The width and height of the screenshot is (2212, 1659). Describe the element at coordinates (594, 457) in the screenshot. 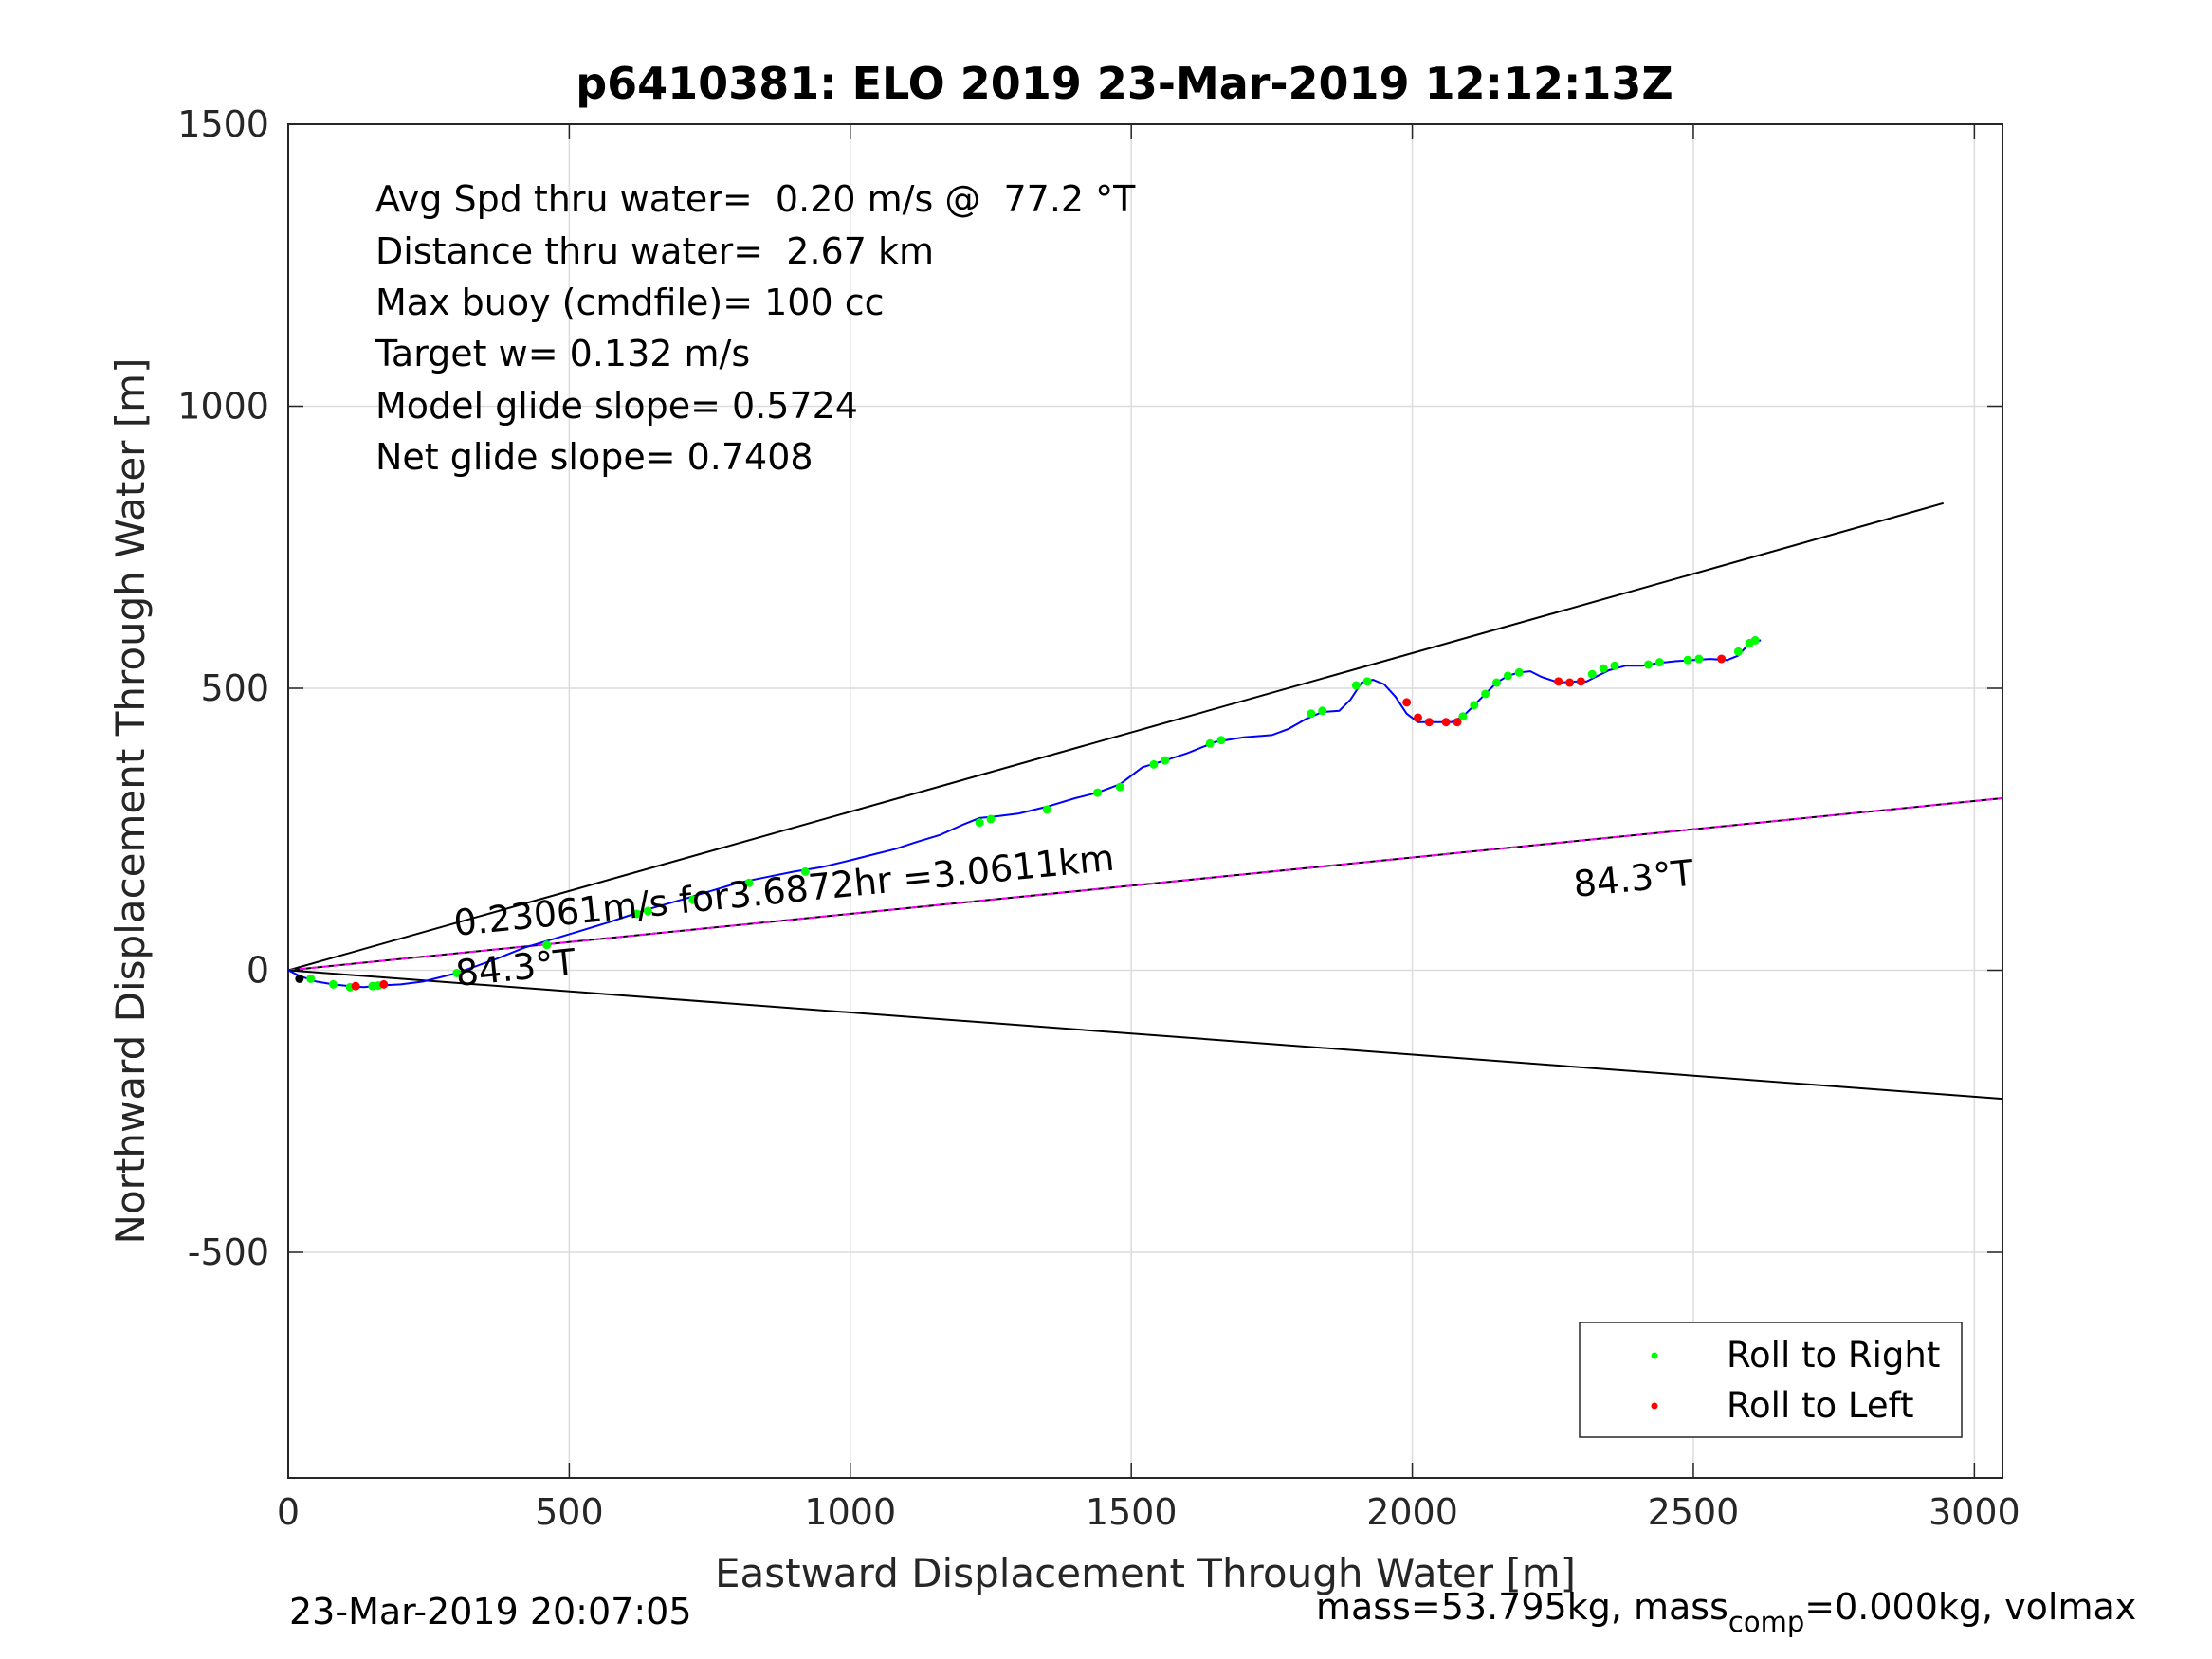

I see `info-line-net-glide: Net glide slope= 0.7408` at that location.